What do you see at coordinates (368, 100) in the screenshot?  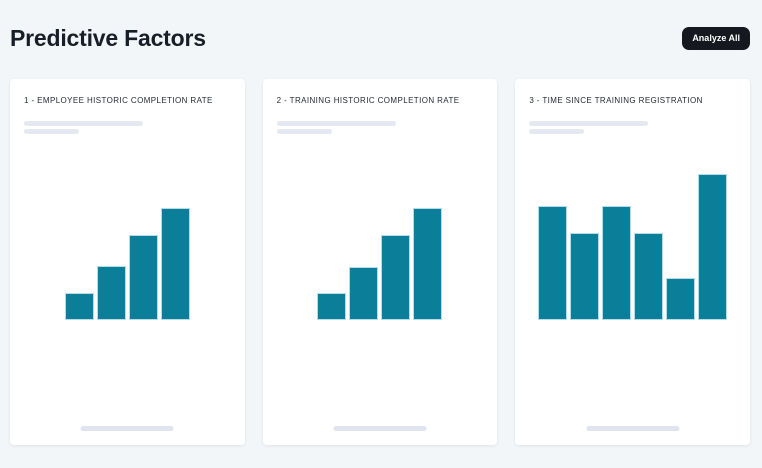 I see `factor-card-title: 2 - TRAINING HISTORIC COMPLETION RATE` at bounding box center [368, 100].